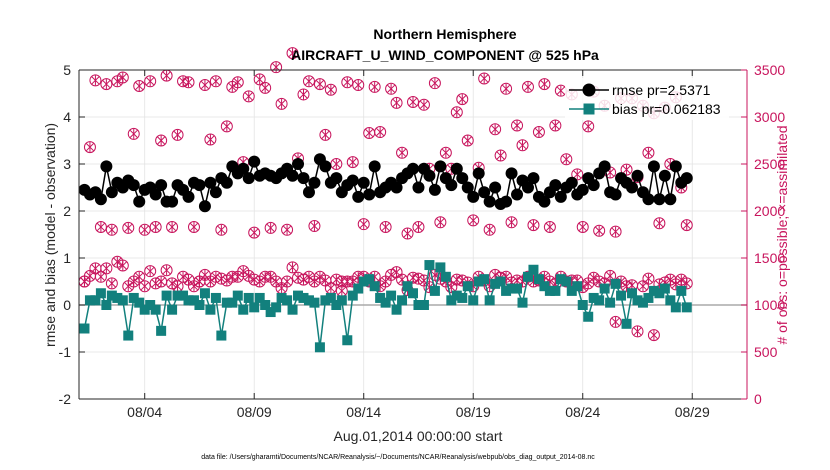  Describe the element at coordinates (65, 399) in the screenshot. I see `y-left-tick-label: -2` at that location.